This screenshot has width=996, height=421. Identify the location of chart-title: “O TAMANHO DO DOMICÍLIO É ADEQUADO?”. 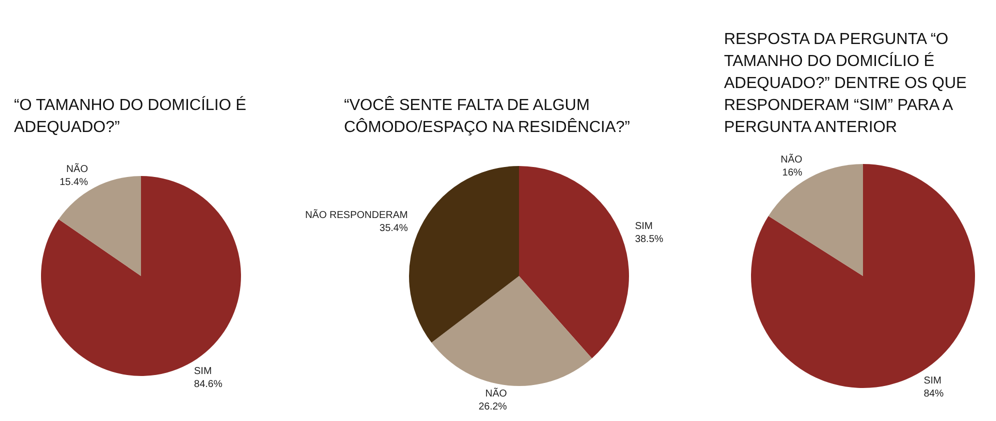
(130, 116).